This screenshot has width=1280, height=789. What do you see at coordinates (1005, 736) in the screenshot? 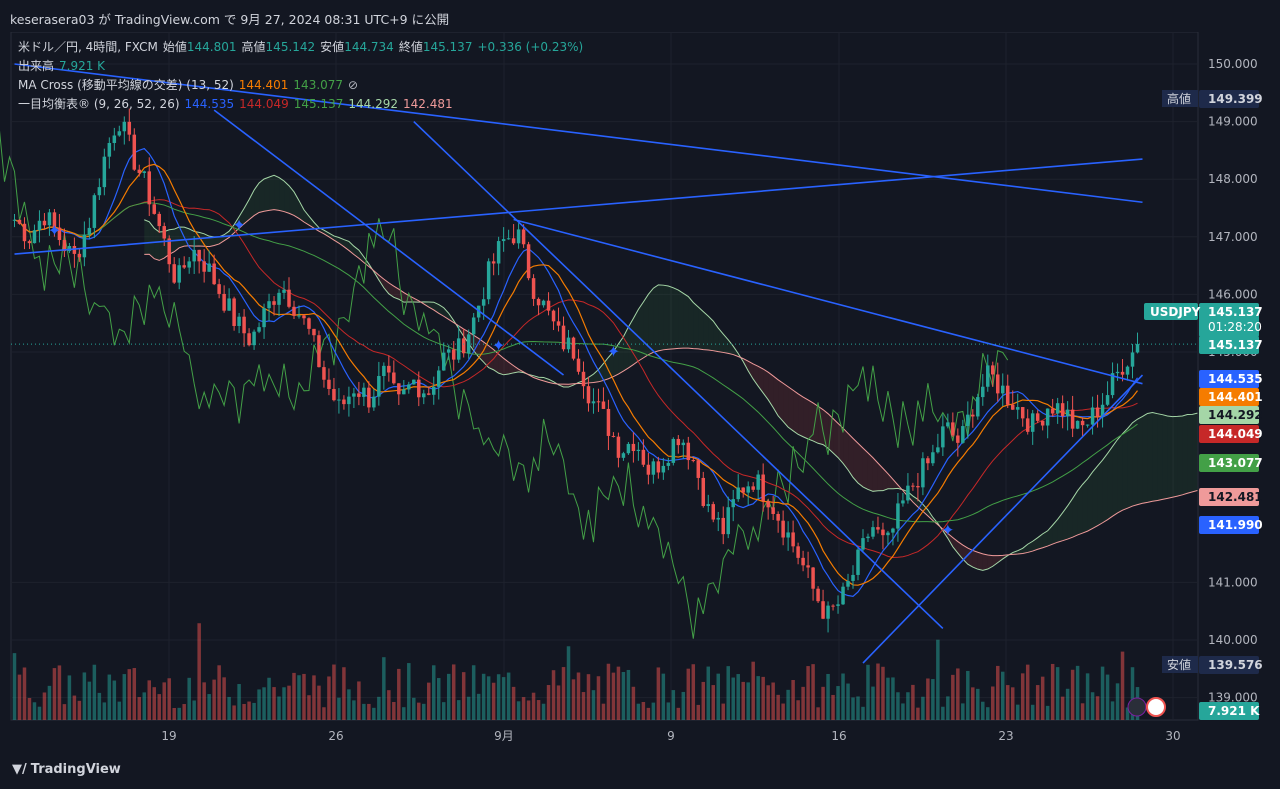
I see `time-label: 23` at bounding box center [1005, 736].